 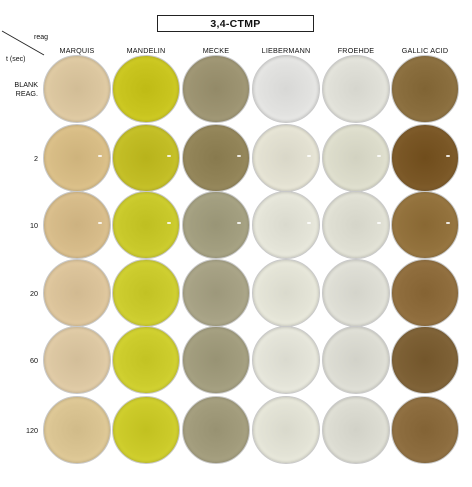 What do you see at coordinates (23, 43) in the screenshot?
I see `corner-diagonal-line` at bounding box center [23, 43].